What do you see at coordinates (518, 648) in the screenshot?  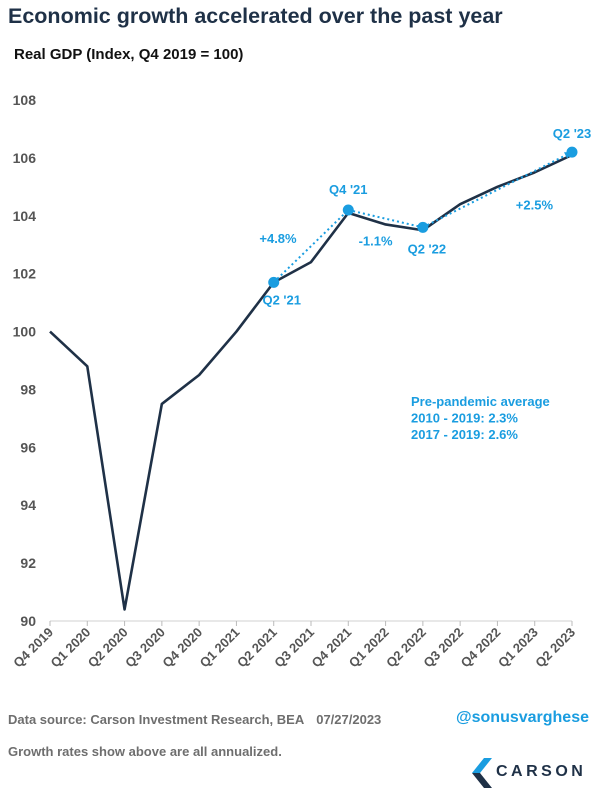 I see `x-tick-label: Q1 2023` at bounding box center [518, 648].